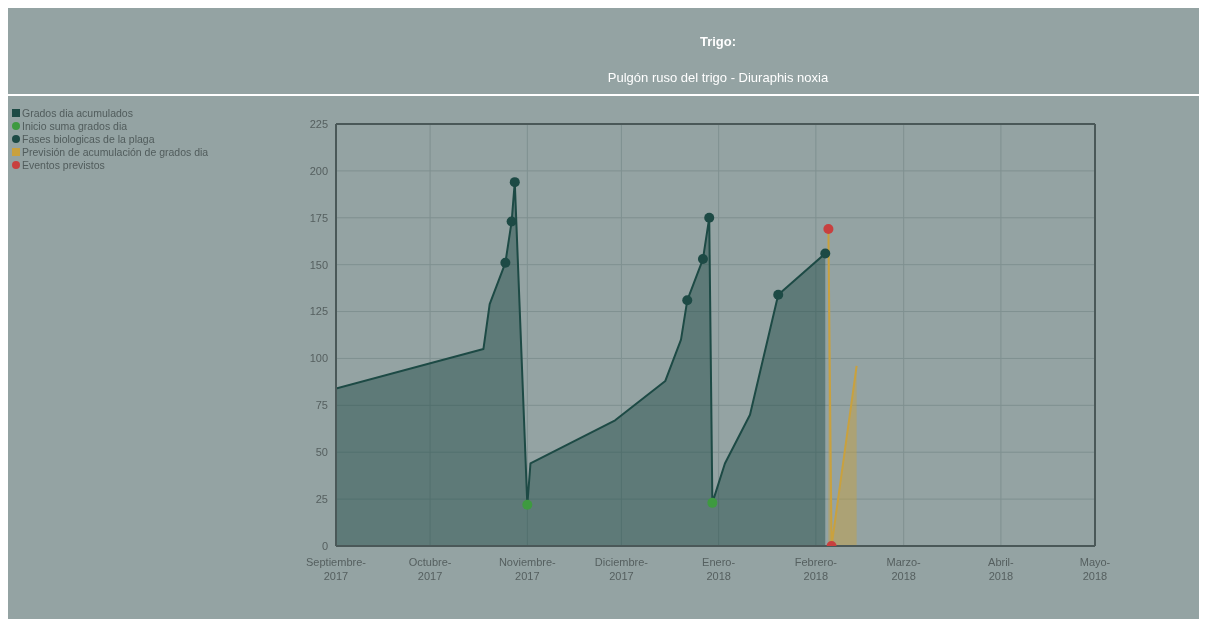  What do you see at coordinates (718, 41) in the screenshot?
I see `chart-title: Trigo:` at bounding box center [718, 41].